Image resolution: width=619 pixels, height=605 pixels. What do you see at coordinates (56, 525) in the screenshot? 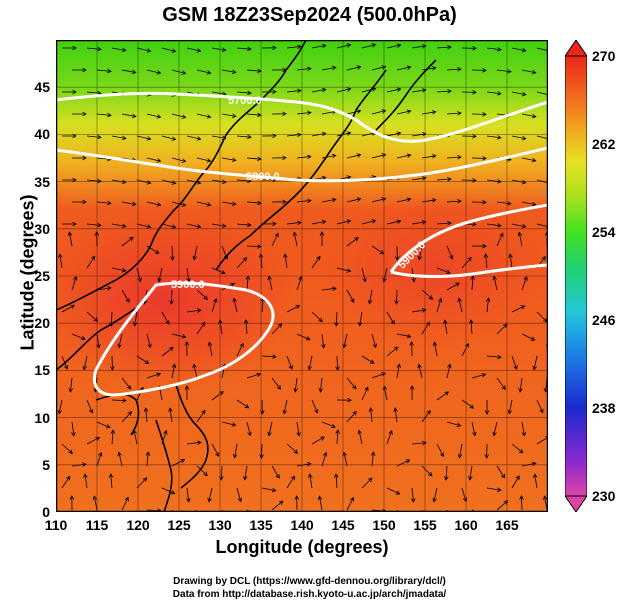
I see `x-tick-label: 110` at bounding box center [56, 525].